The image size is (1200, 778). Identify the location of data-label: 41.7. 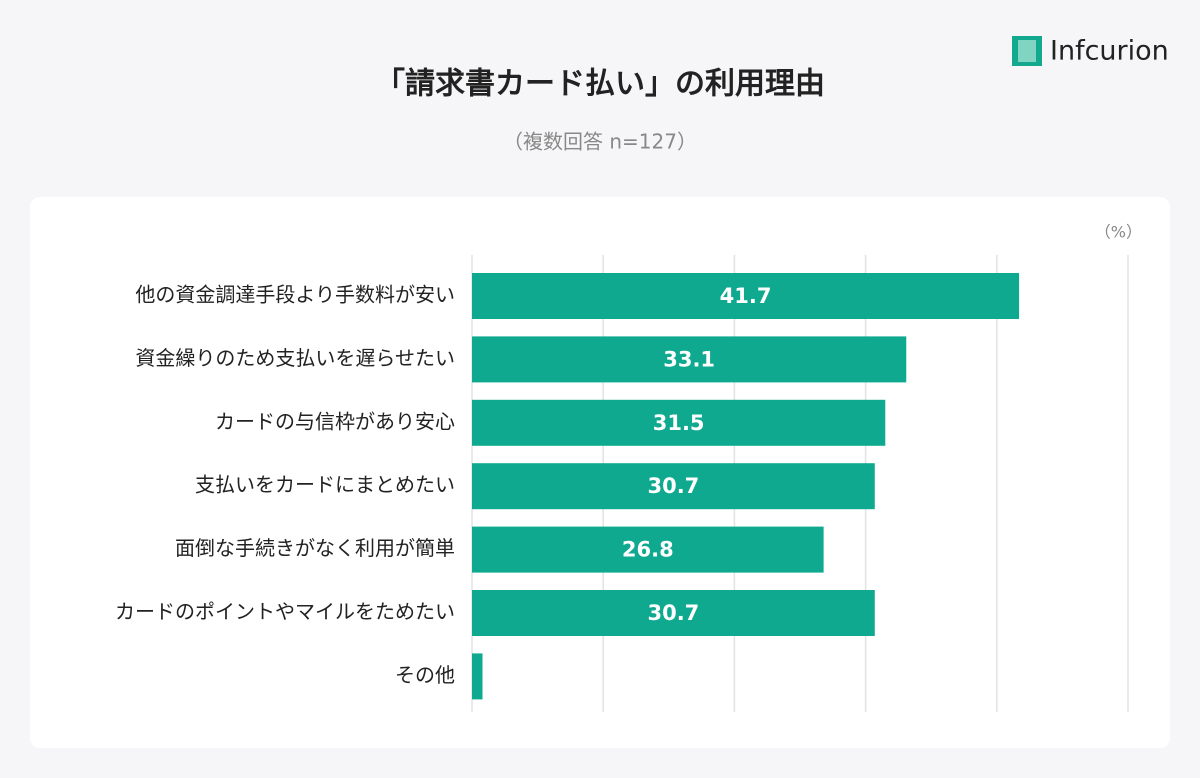
(746, 296).